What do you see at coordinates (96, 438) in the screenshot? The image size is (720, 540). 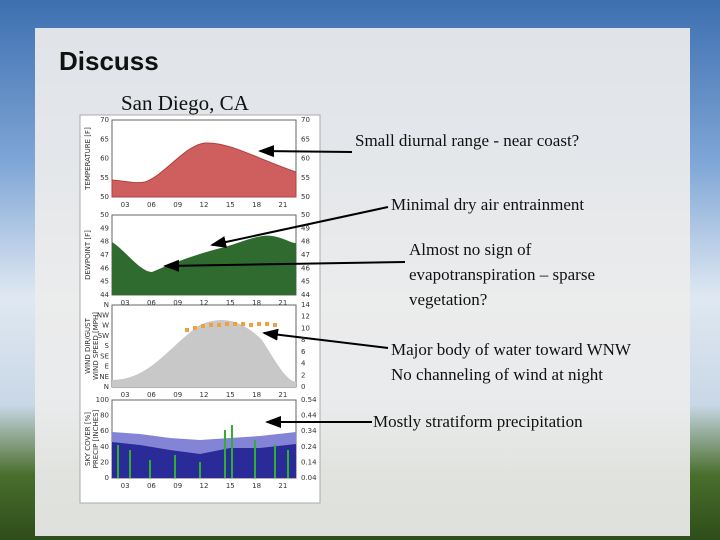 I see `axis-label: PRECIP [INCHES]` at bounding box center [96, 438].